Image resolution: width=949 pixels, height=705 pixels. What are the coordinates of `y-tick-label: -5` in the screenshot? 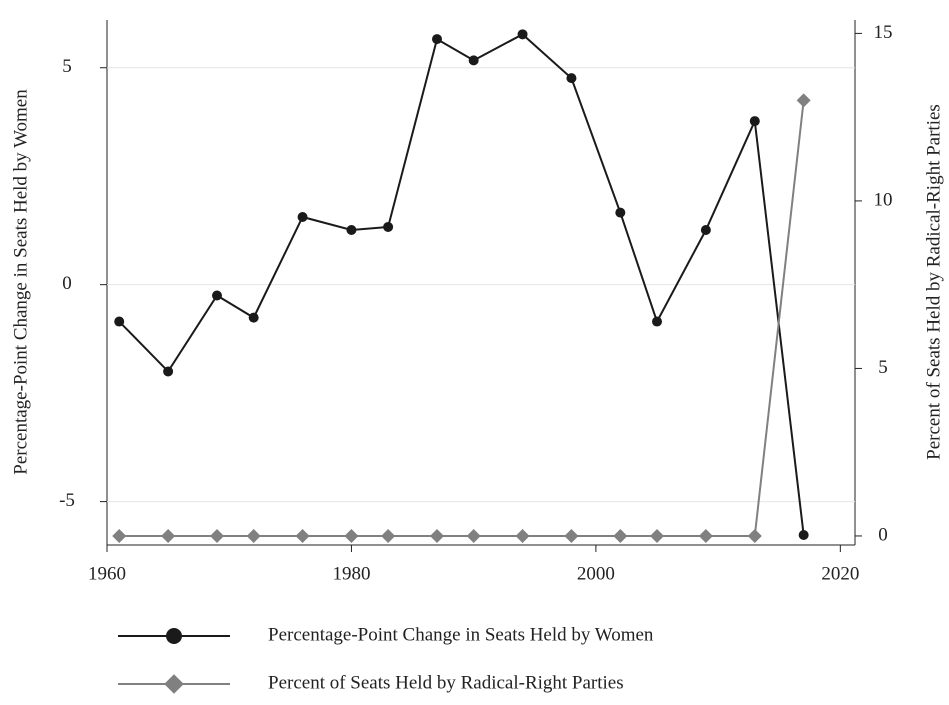 It's located at (67, 500).